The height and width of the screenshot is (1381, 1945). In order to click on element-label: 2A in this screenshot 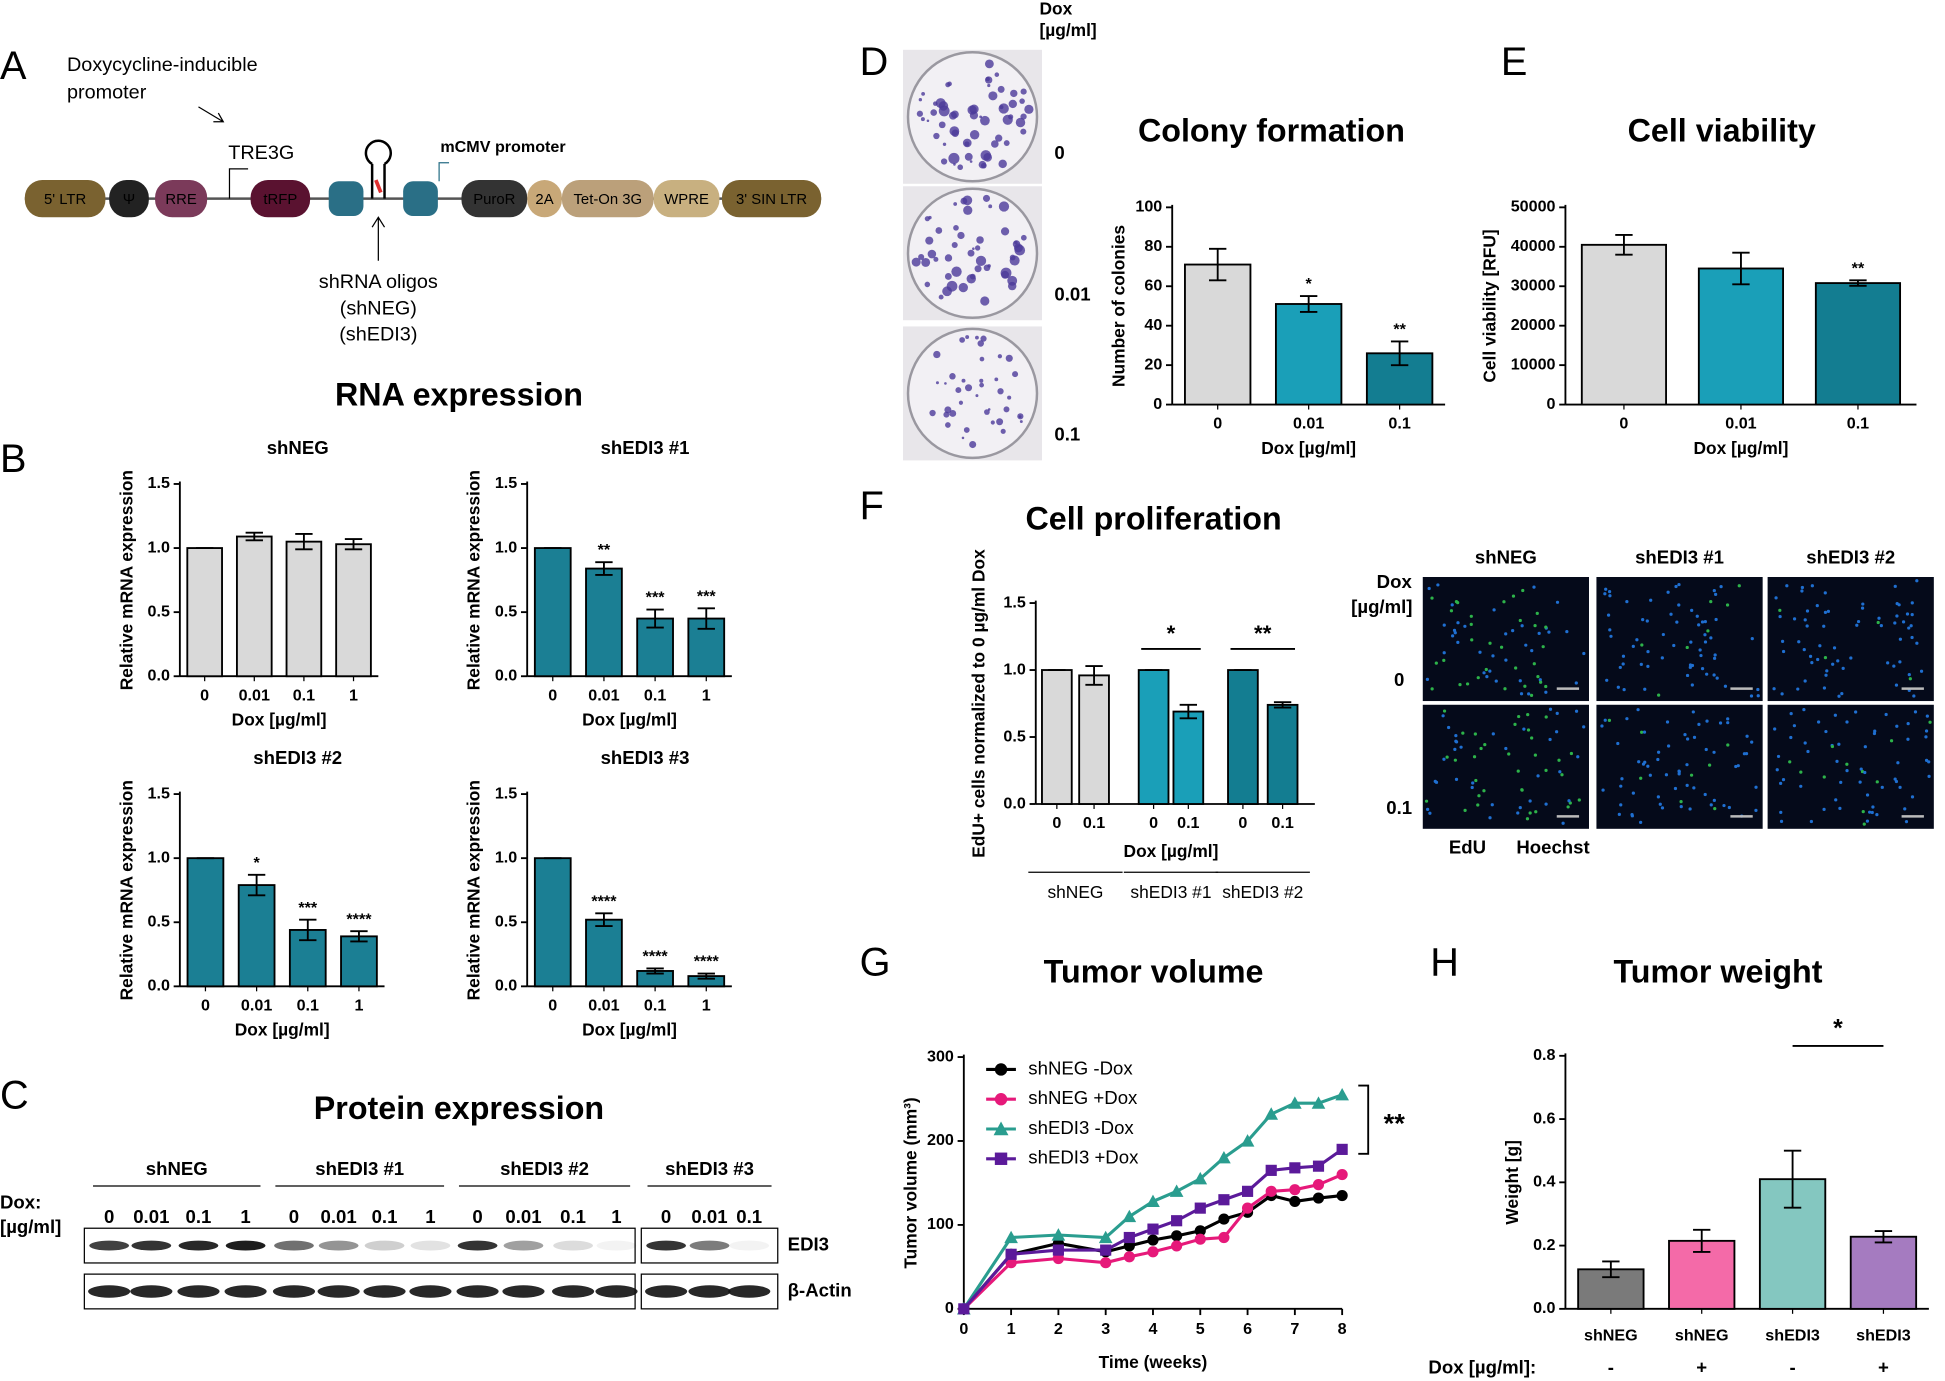, I will do `click(544, 200)`.